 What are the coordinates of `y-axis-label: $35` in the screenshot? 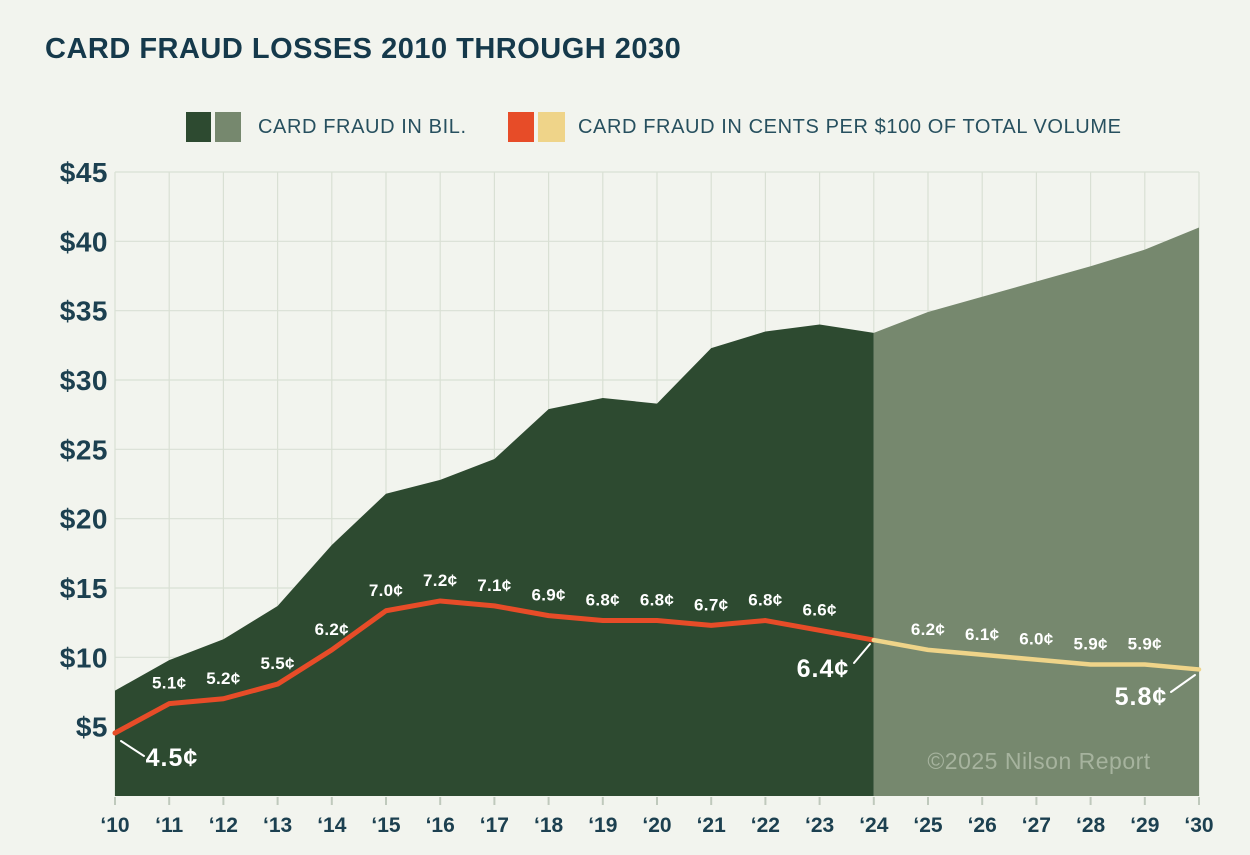 It's located at (84, 311).